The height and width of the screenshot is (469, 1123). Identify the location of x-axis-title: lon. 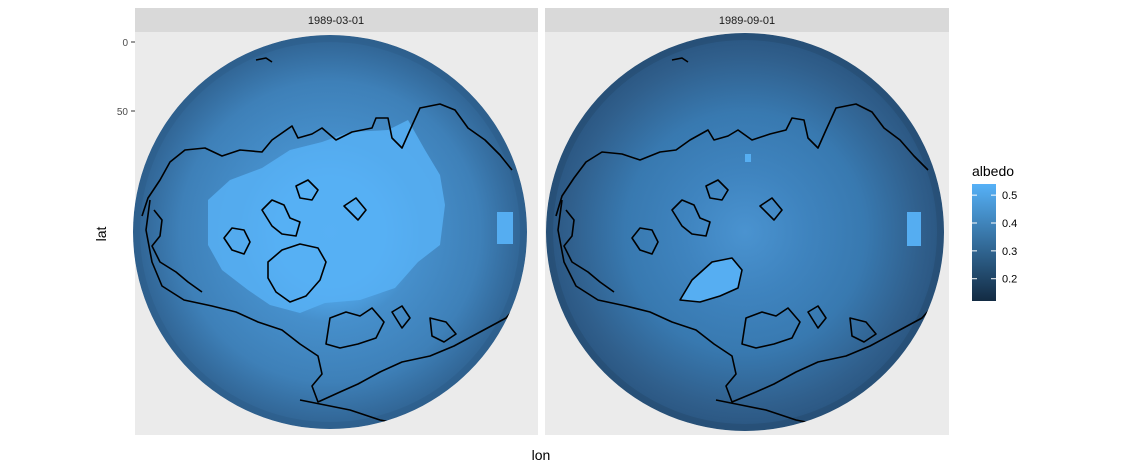
(541, 455).